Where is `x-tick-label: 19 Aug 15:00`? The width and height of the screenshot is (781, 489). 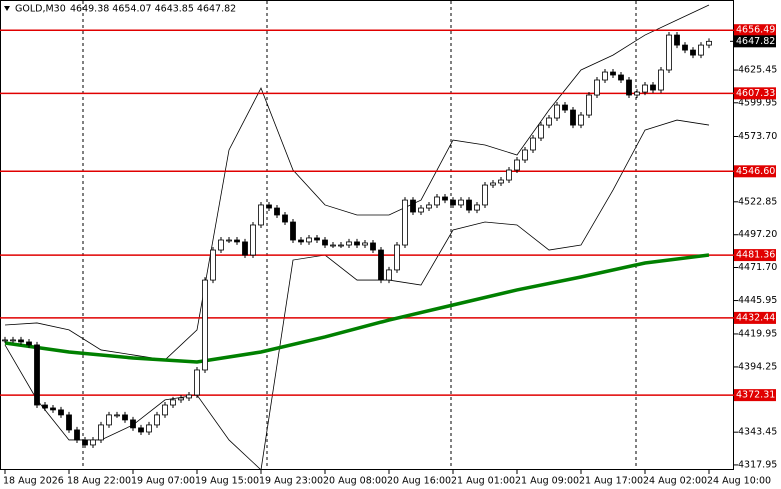 x-tick-label: 19 Aug 15:00 is located at coordinates (227, 481).